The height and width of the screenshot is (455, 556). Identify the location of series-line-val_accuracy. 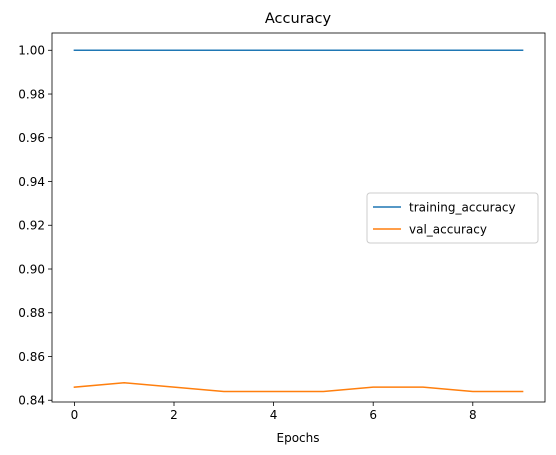
(298, 387).